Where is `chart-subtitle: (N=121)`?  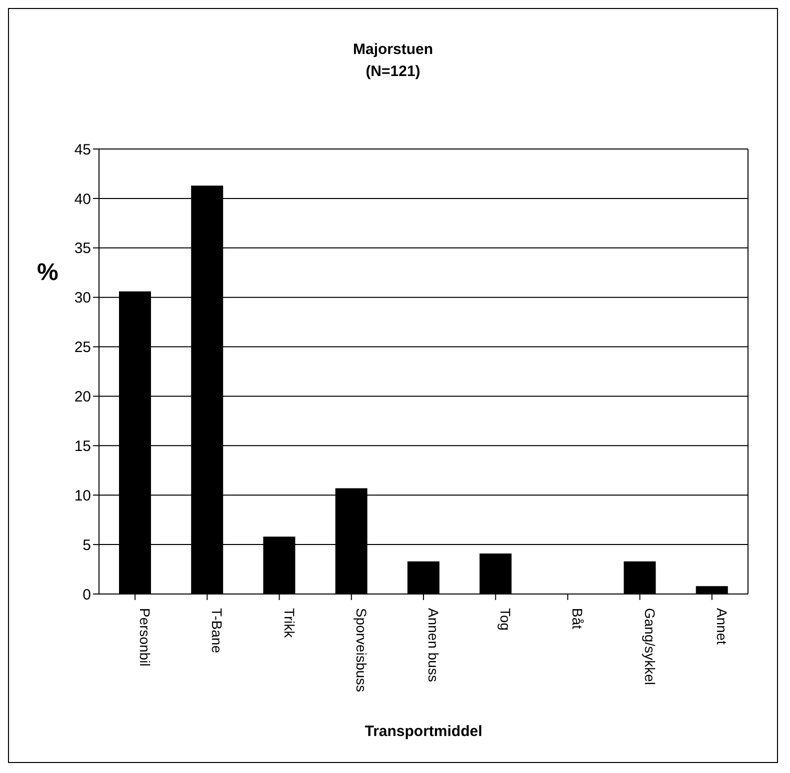 chart-subtitle: (N=121) is located at coordinates (393, 72).